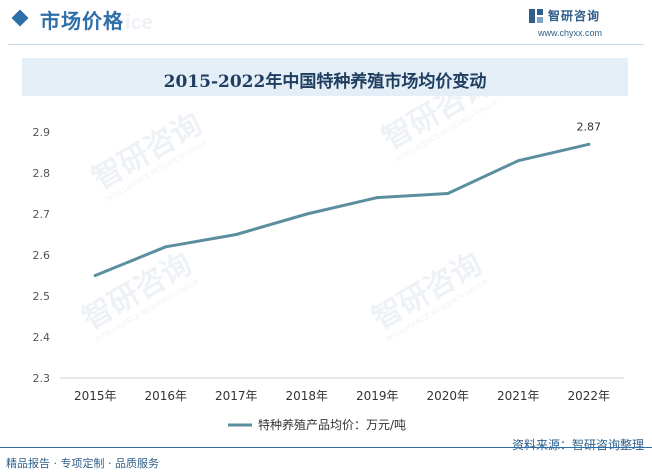  Describe the element at coordinates (588, 396) in the screenshot. I see `x-tick-label: 2022年` at that location.